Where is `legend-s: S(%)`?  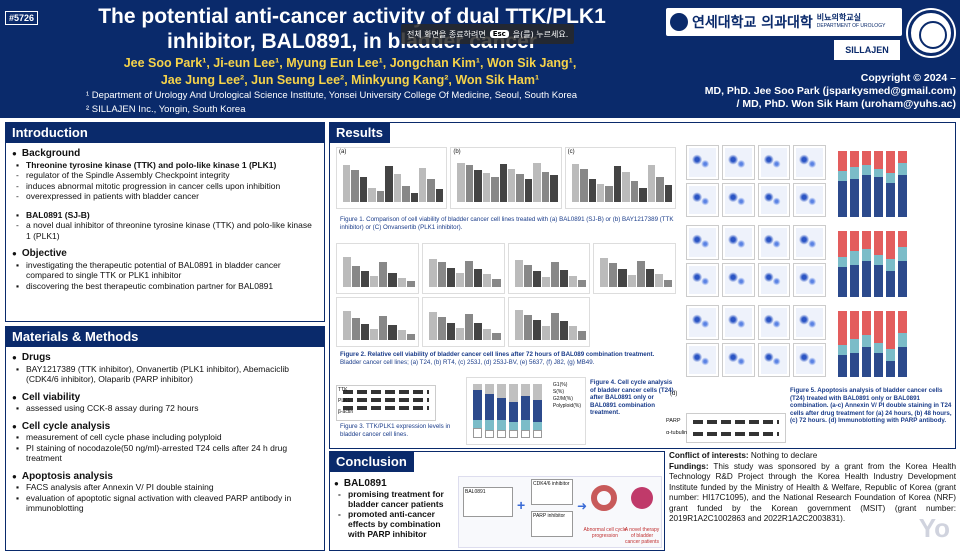 legend-s: S(%) is located at coordinates (558, 392).